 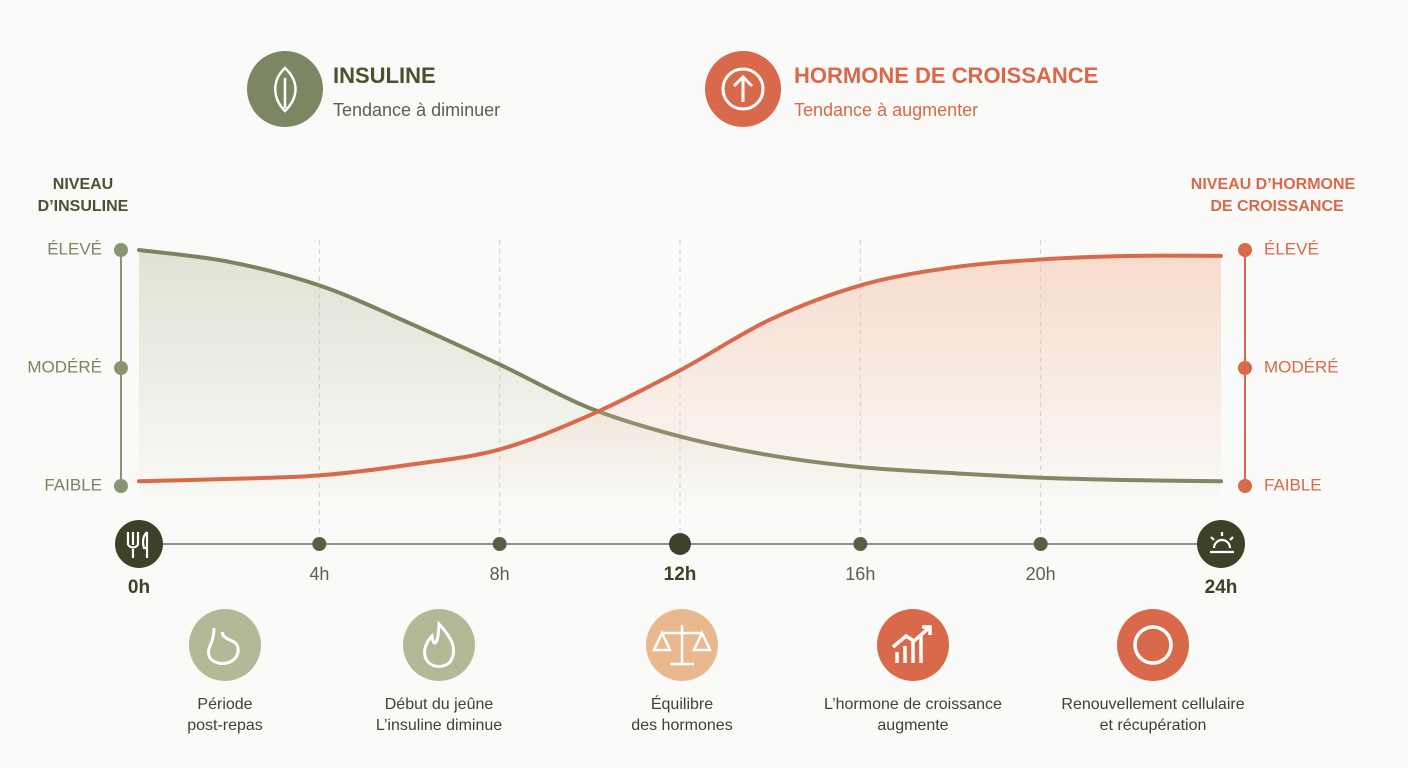 I want to click on phase-icons, so click(x=689, y=645).